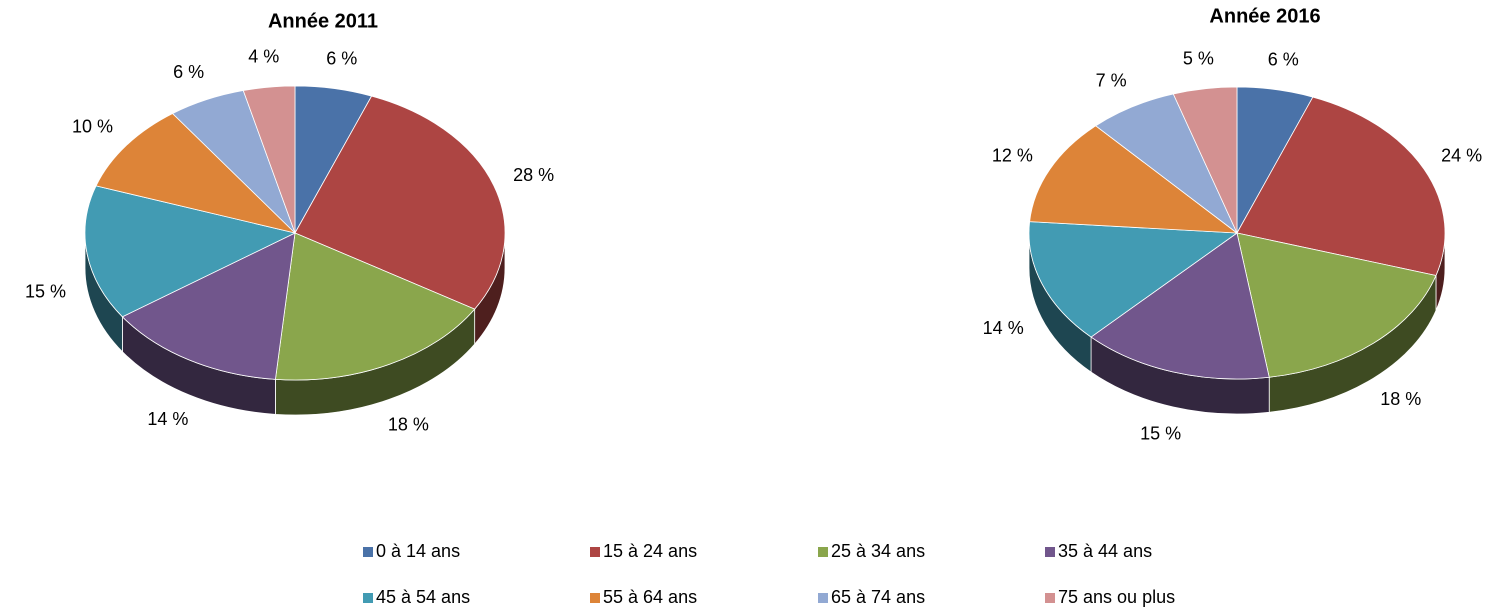 The width and height of the screenshot is (1497, 616). I want to click on data-label: 12 %, so click(1012, 155).